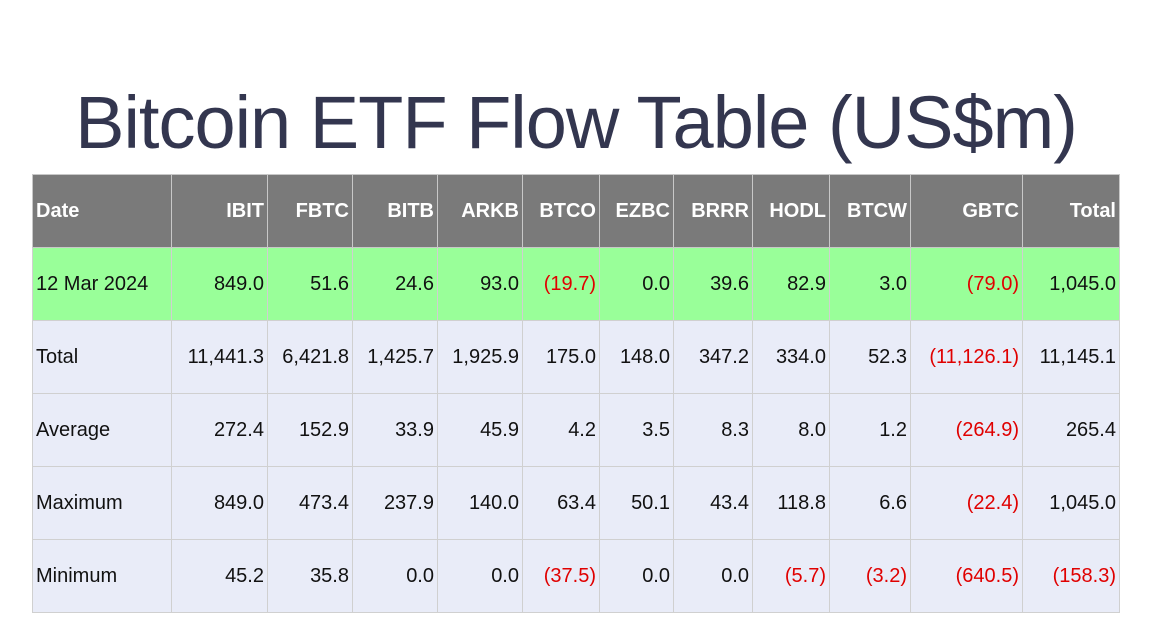 This screenshot has width=1152, height=639. What do you see at coordinates (102, 211) in the screenshot?
I see `column-header-date: Date` at bounding box center [102, 211].